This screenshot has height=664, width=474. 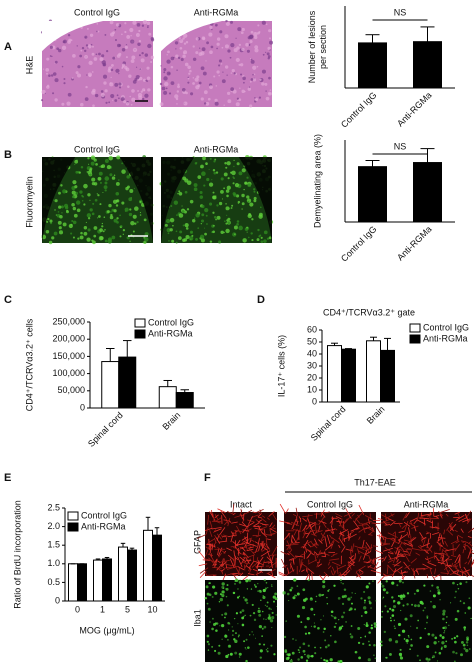 I want to click on y-tick-label: 10, so click(x=312, y=389).